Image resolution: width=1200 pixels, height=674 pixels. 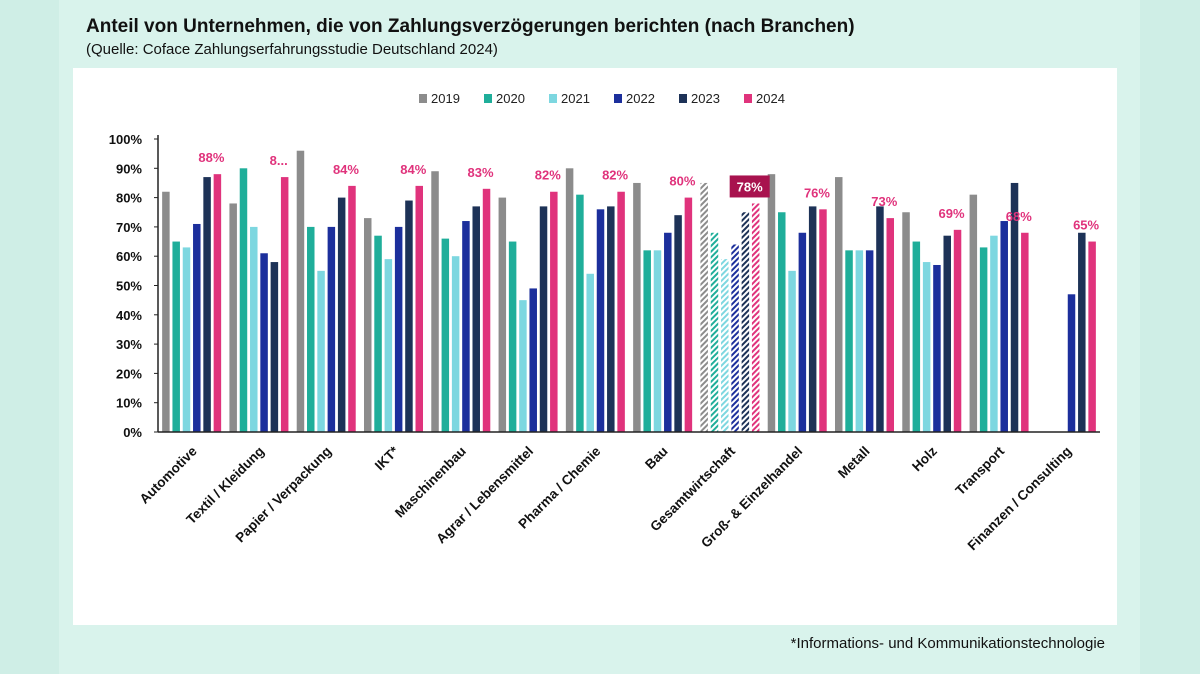 What do you see at coordinates (211, 157) in the screenshot?
I see `data-label: 88%` at bounding box center [211, 157].